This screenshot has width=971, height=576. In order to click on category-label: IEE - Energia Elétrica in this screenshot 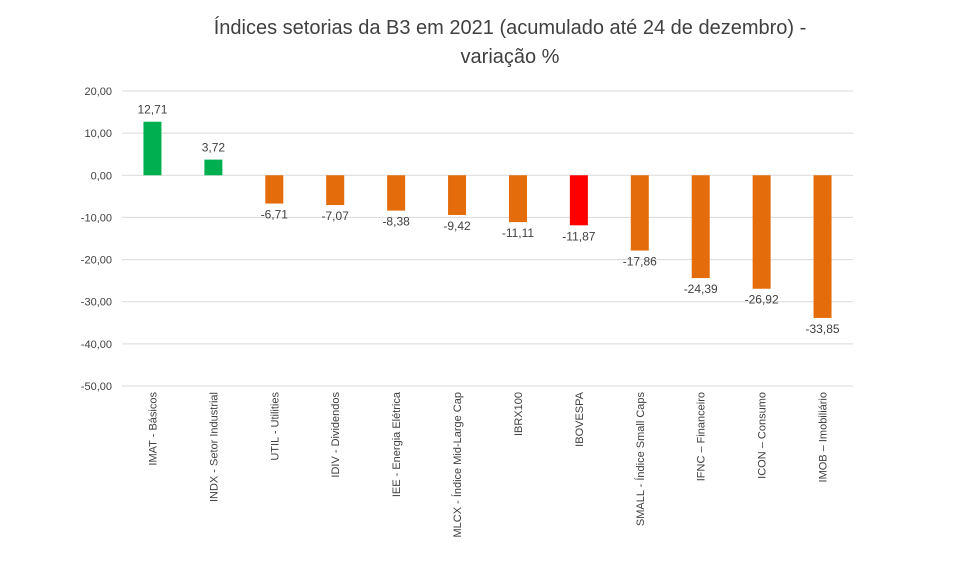, I will do `click(397, 444)`.